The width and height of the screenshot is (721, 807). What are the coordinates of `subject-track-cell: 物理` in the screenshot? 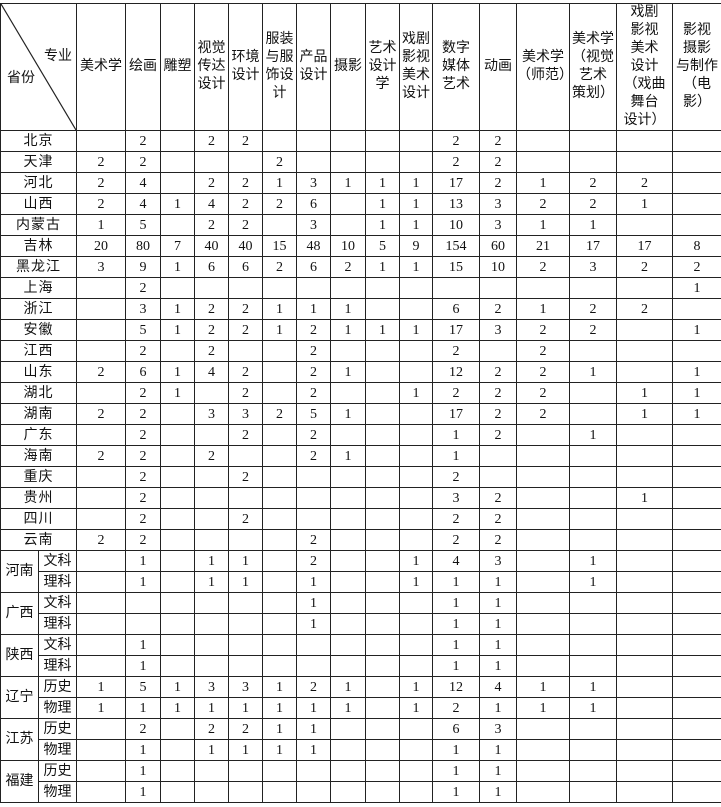 It's located at (58, 750).